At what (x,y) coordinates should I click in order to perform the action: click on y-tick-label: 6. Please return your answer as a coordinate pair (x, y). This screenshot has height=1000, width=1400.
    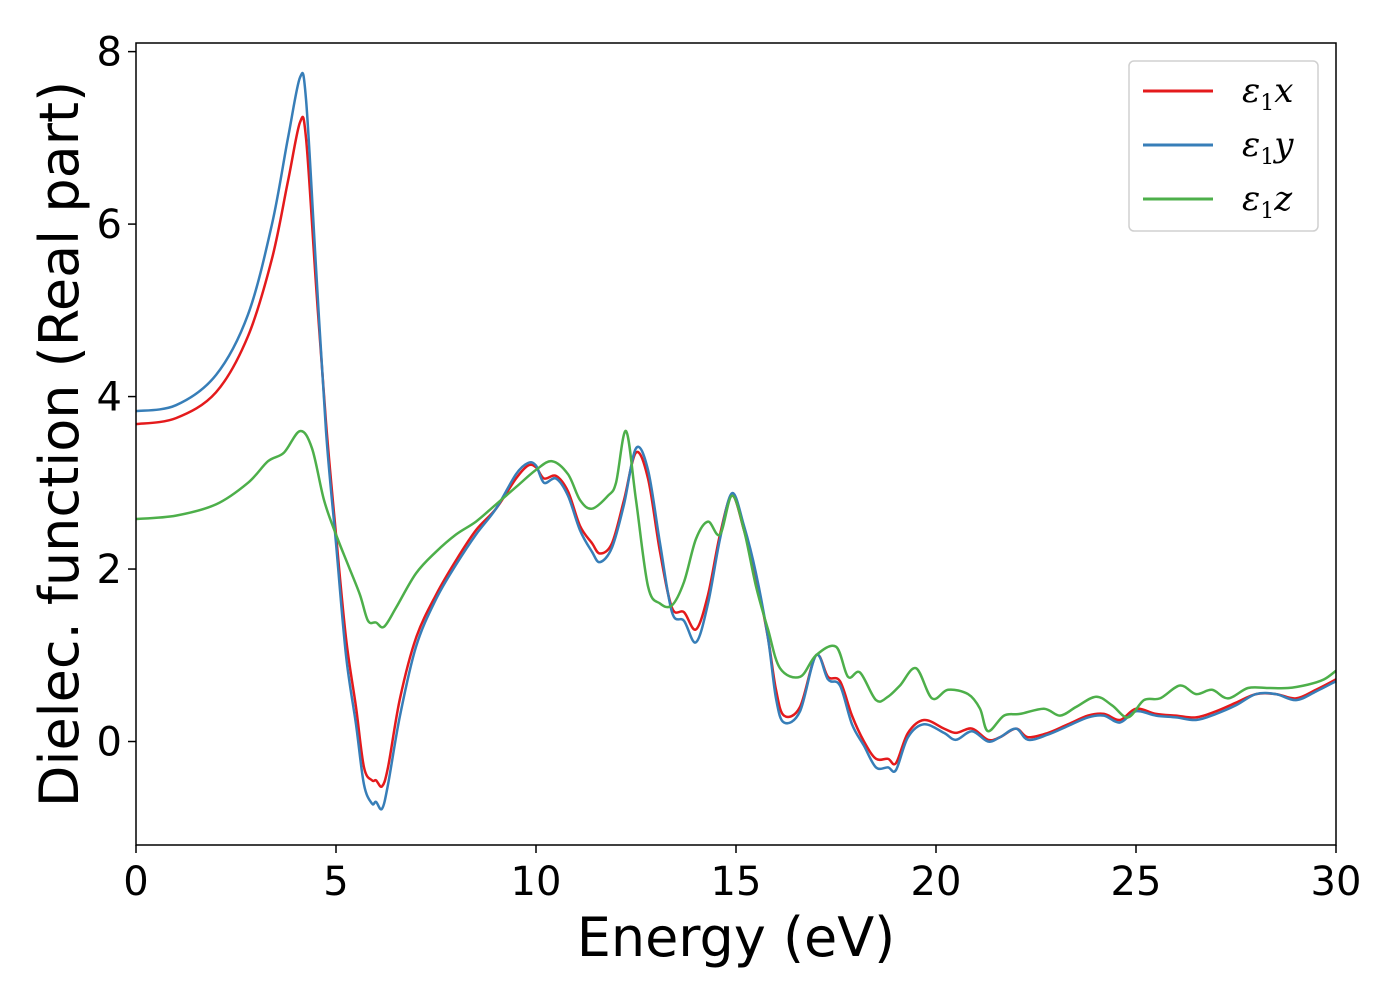
    Looking at the image, I should click on (109, 225).